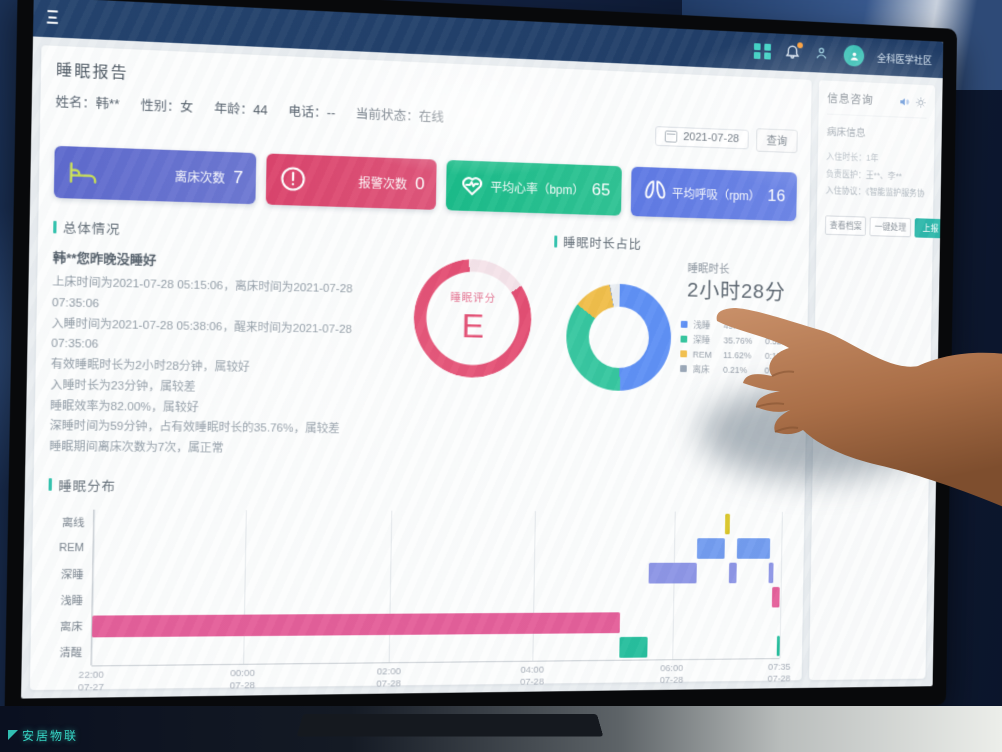 The width and height of the screenshot is (1002, 752). I want to click on x-axis-tick: 06:00 07-28, so click(671, 598).